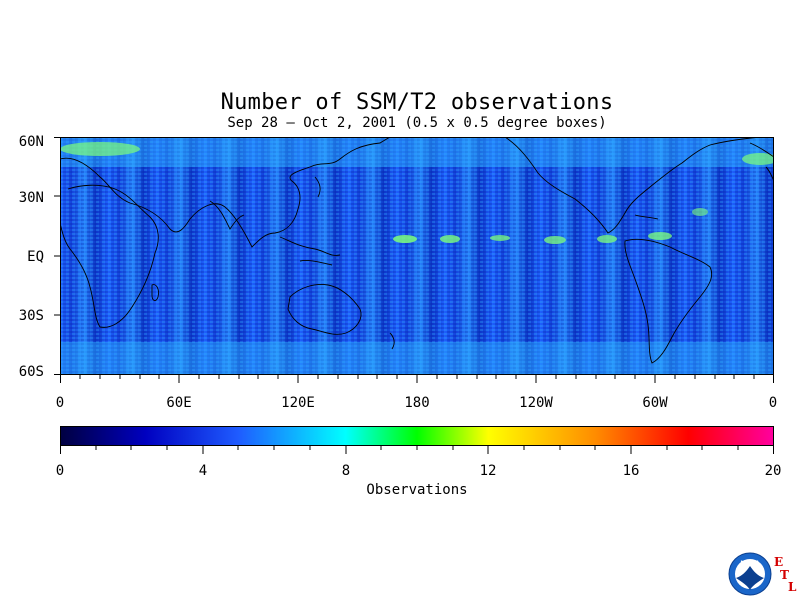 The width and height of the screenshot is (800, 600). What do you see at coordinates (536, 403) in the screenshot?
I see `lon-label-120w: 120W` at bounding box center [536, 403].